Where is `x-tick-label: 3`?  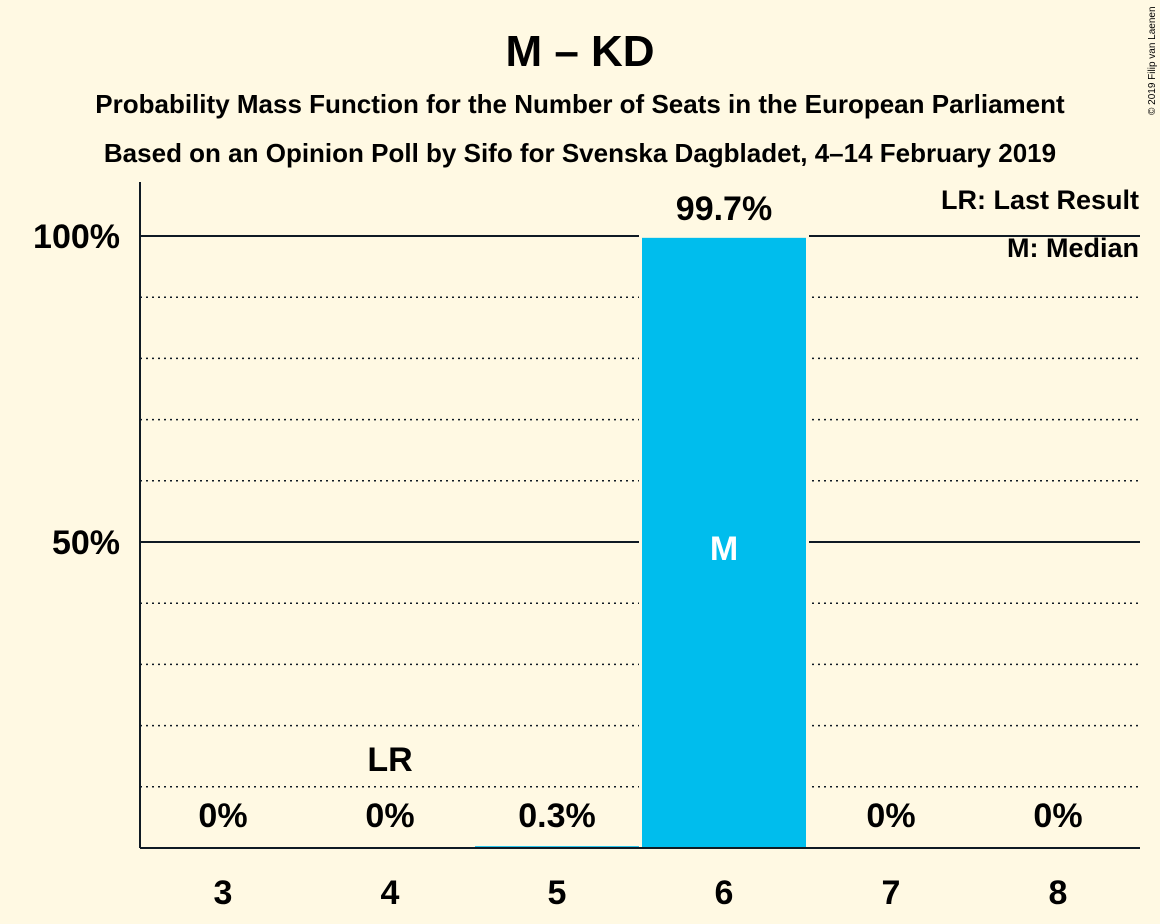 x-tick-label: 3 is located at coordinates (223, 893).